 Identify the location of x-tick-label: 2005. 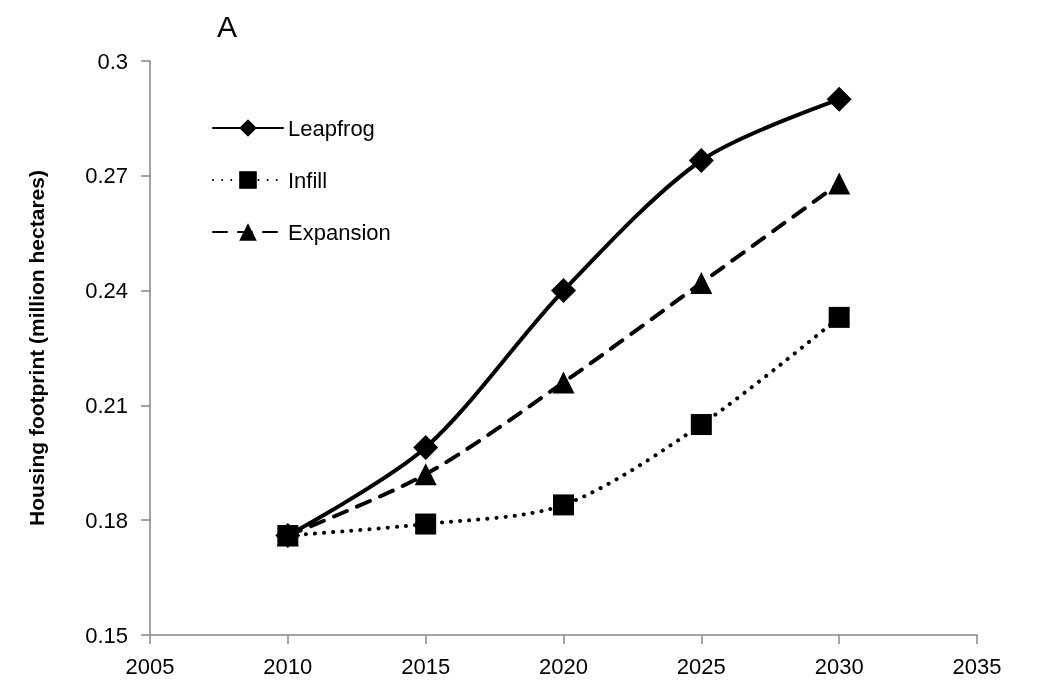
(150, 666).